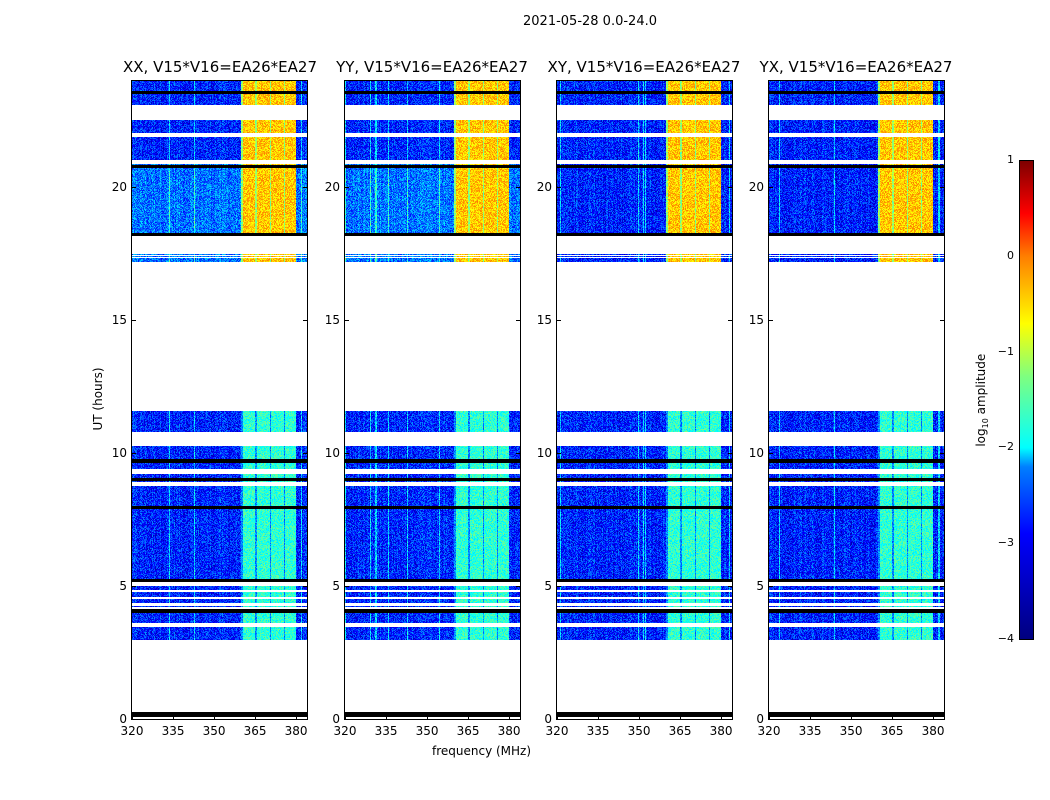 The image size is (1050, 800). What do you see at coordinates (432, 67) in the screenshot?
I see `panel-title-yy: YY, V15*V16=EA26*EA27` at bounding box center [432, 67].